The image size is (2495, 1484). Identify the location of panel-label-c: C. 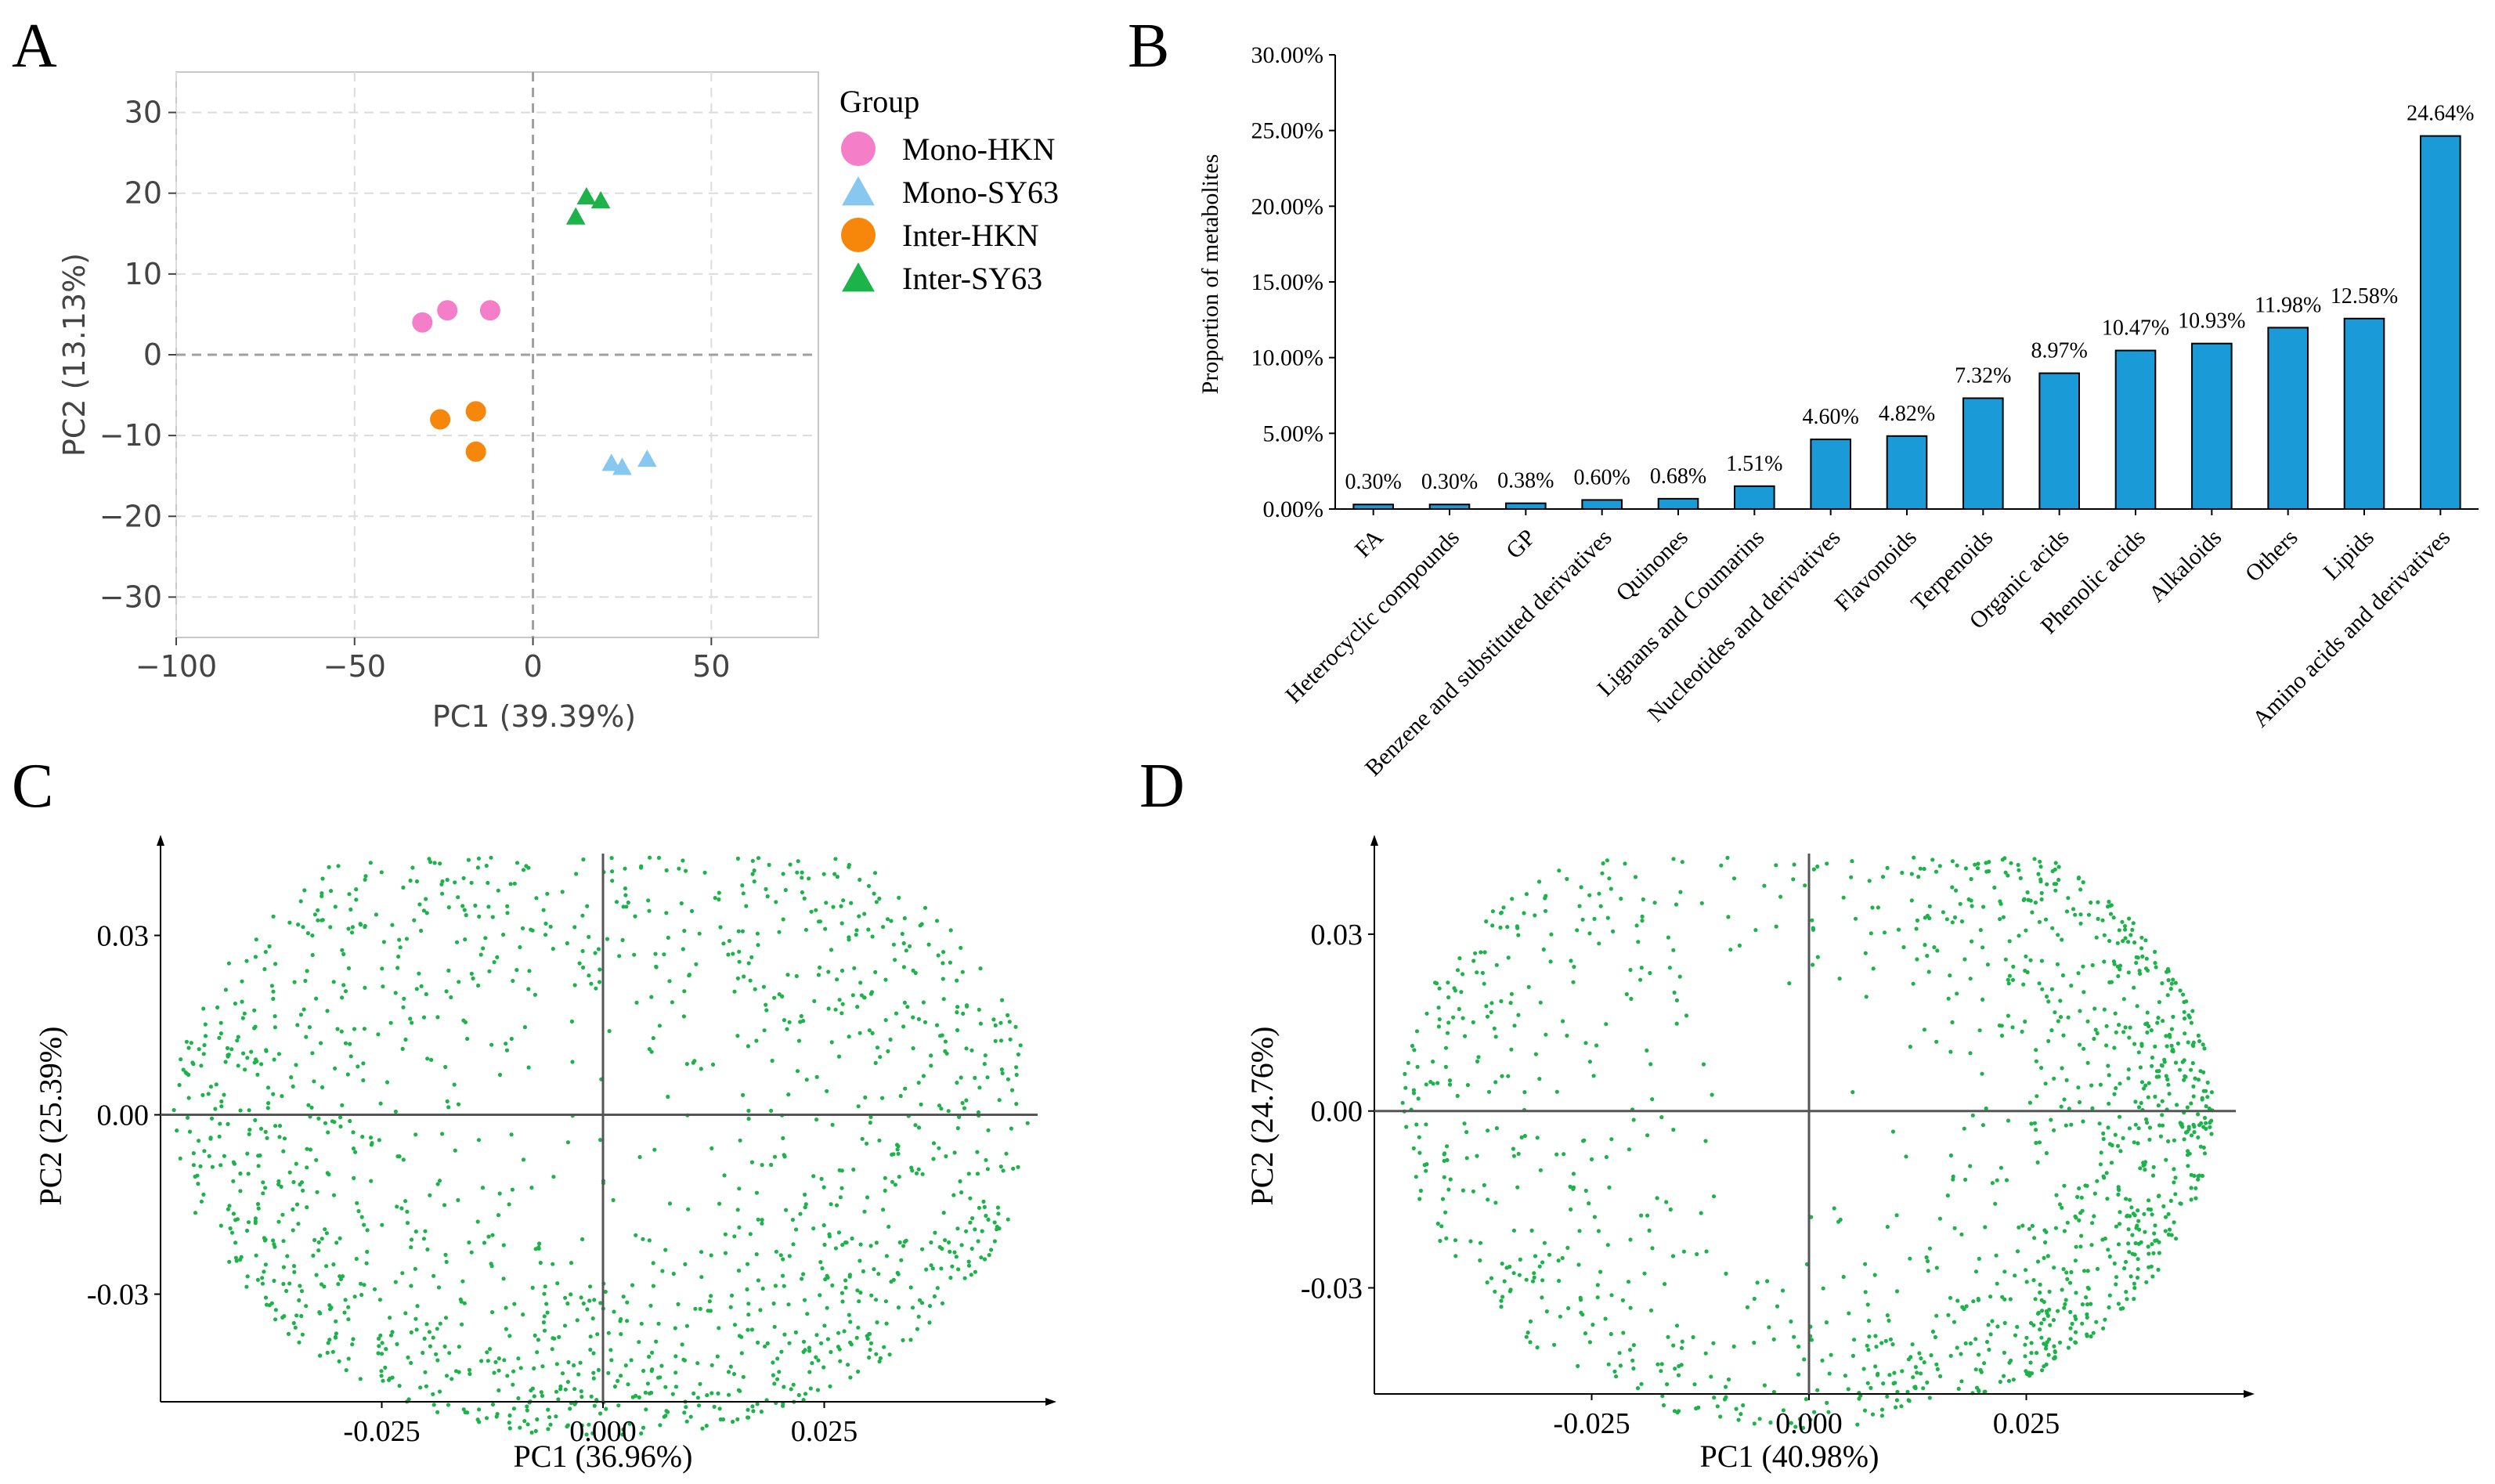
(32, 786).